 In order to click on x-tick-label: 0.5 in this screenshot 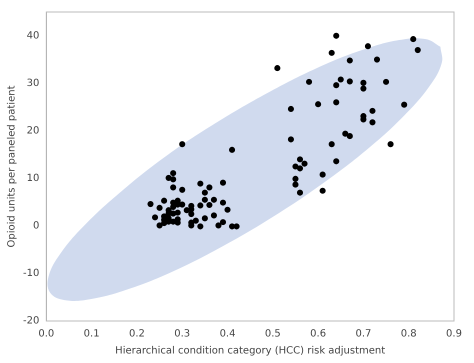, I will do `click(272, 334)`.